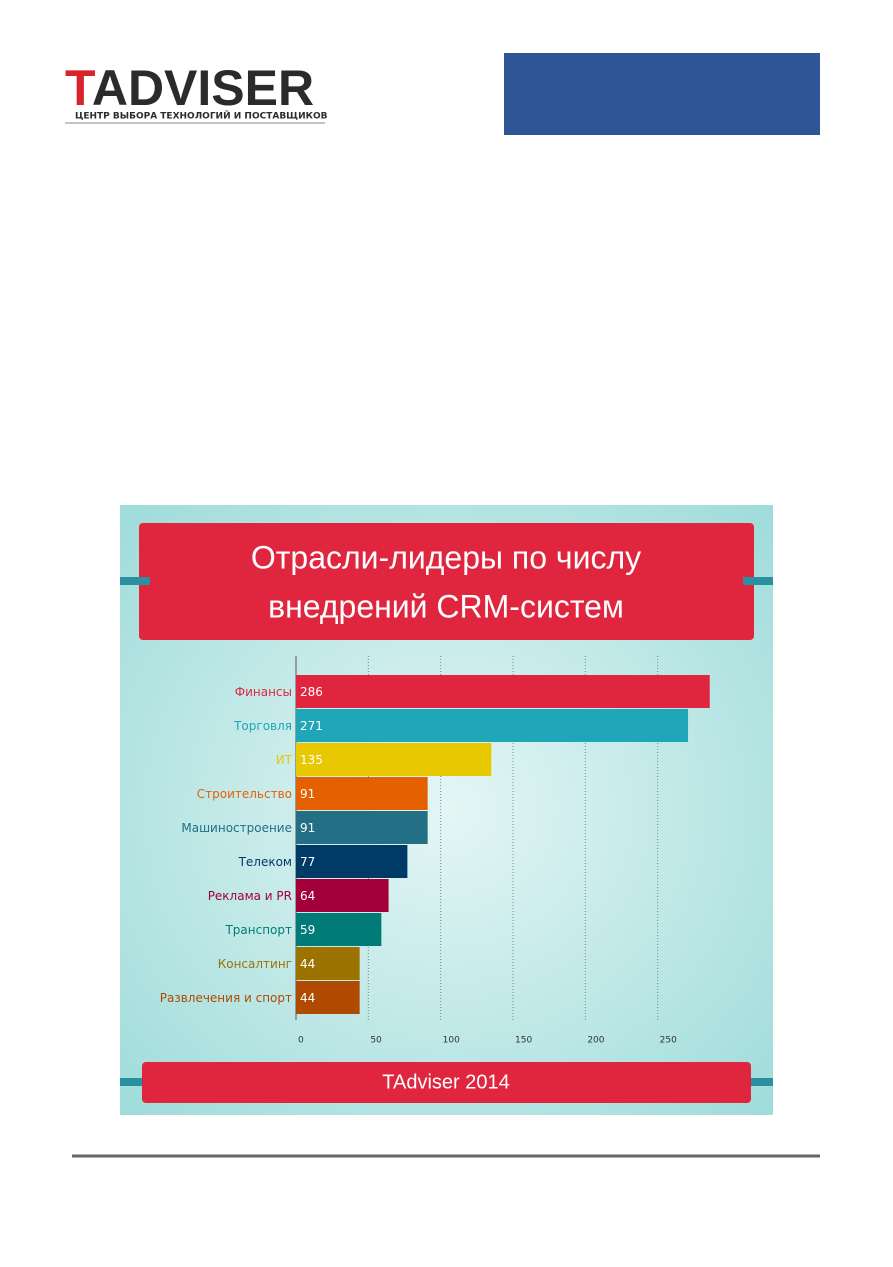  I want to click on title-banner, so click(446, 581).